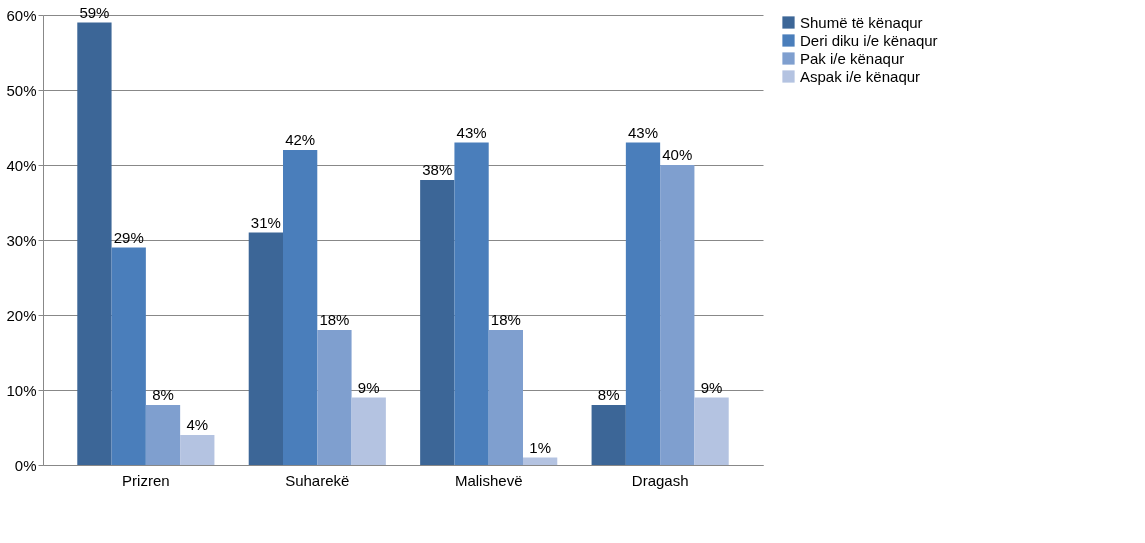  Describe the element at coordinates (860, 76) in the screenshot. I see `legend-label: Aspak i/e kënaqur` at that location.